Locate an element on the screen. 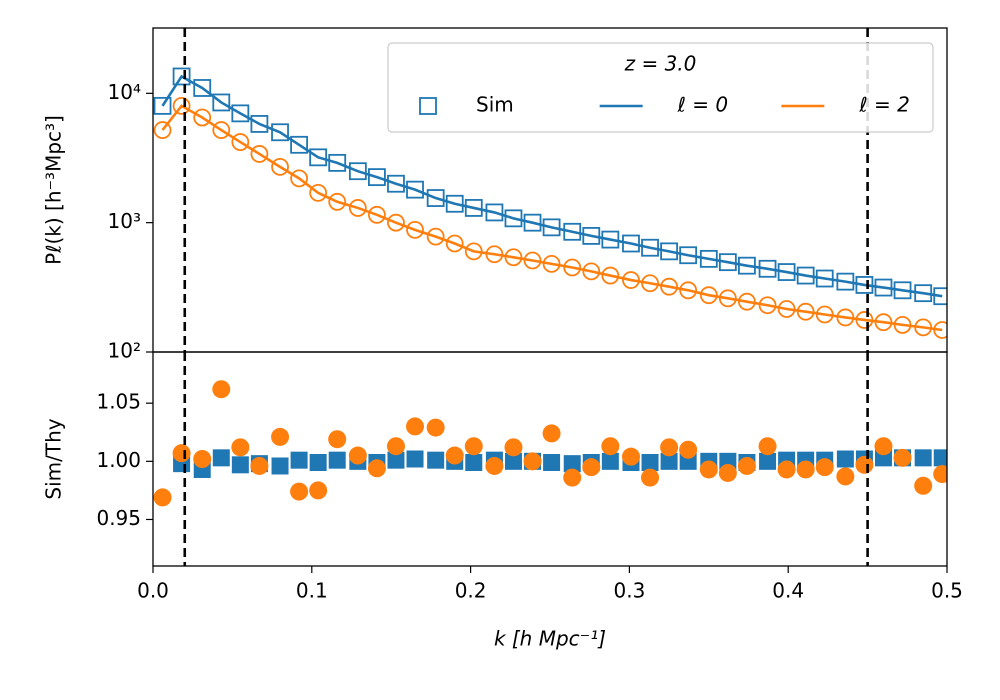  x-tick-label: 0.3 is located at coordinates (629, 591).